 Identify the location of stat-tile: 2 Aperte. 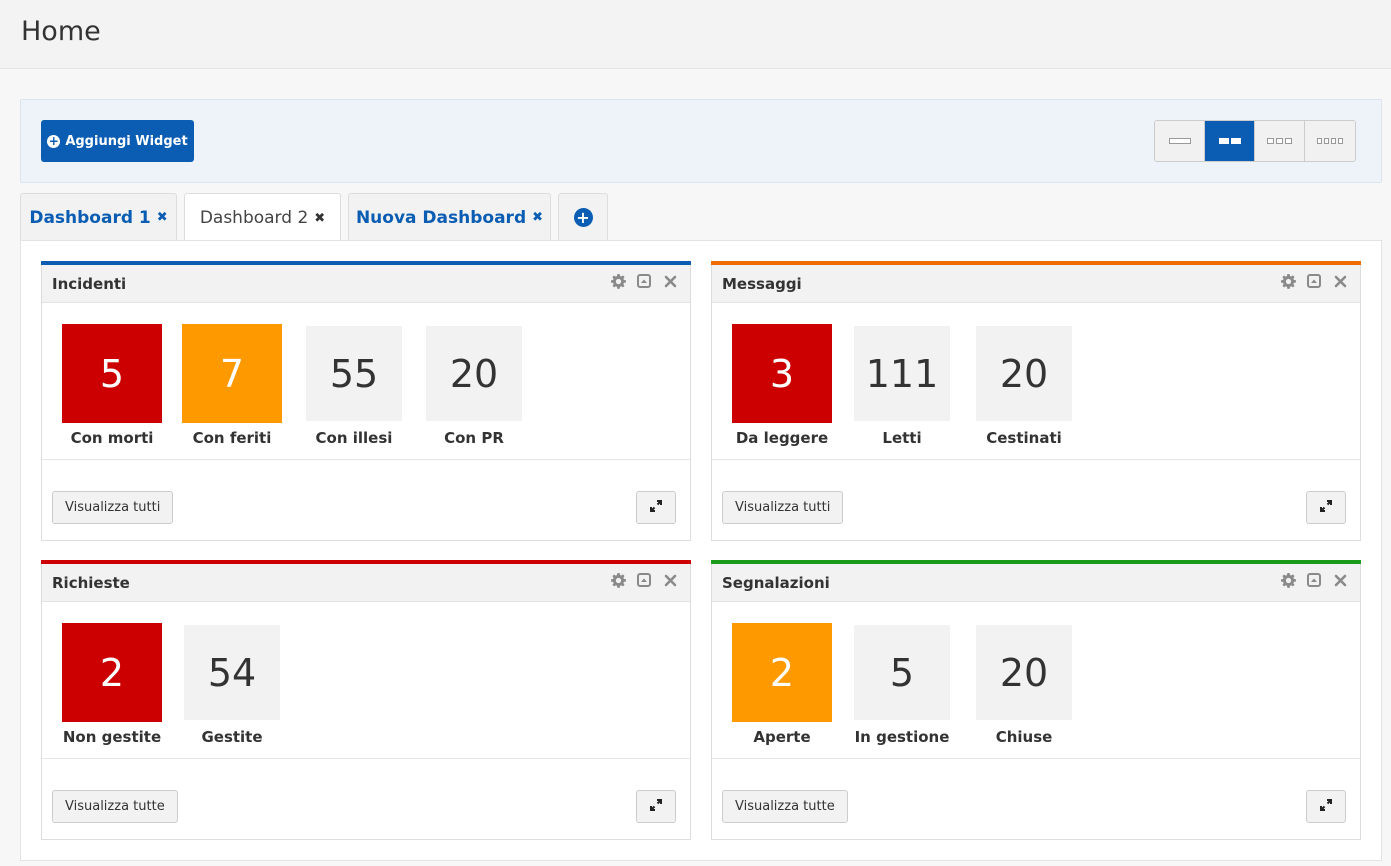
(782, 684).